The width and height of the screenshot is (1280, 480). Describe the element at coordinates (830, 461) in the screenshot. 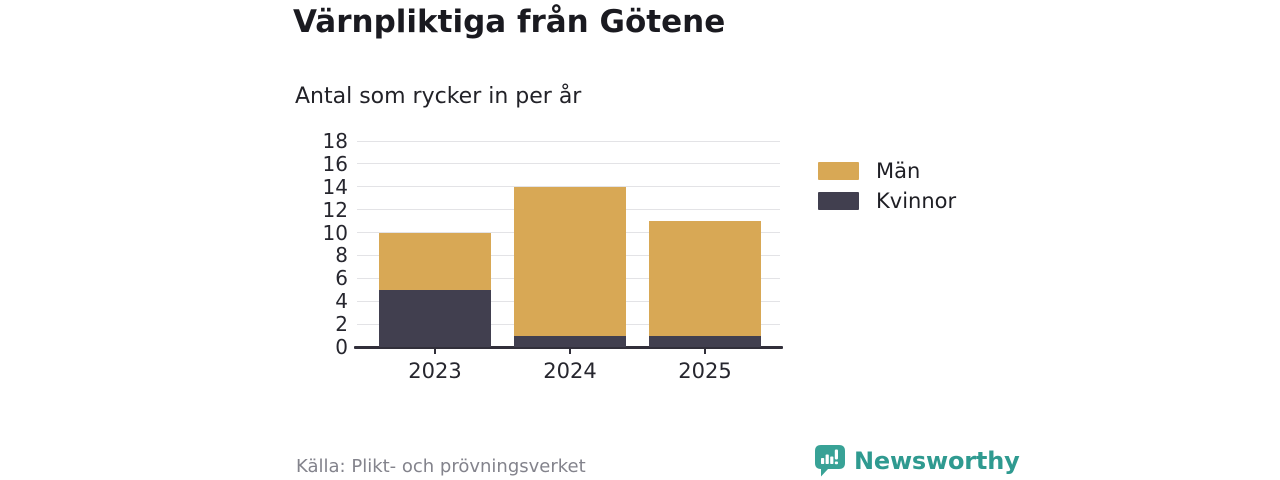

I see `newsworthy-bubble-icon` at that location.